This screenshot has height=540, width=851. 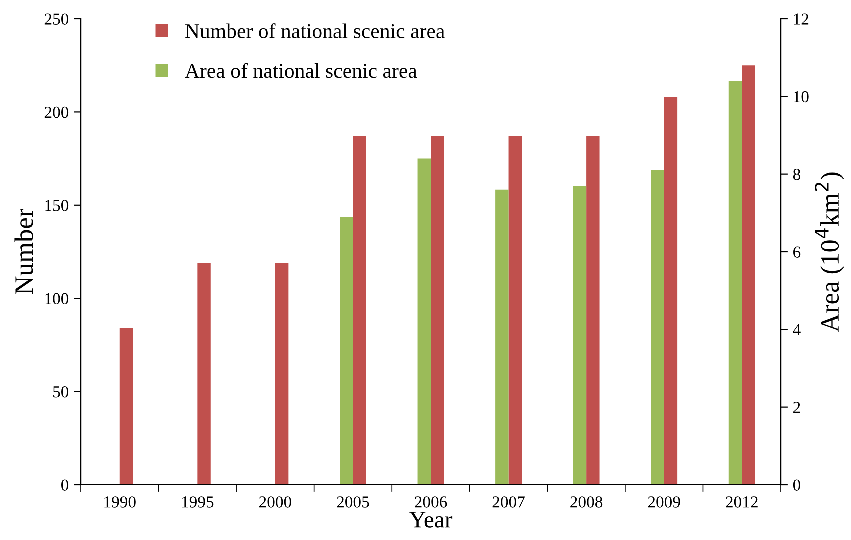 What do you see at coordinates (65, 485) in the screenshot?
I see `y-tick-label: 0` at bounding box center [65, 485].